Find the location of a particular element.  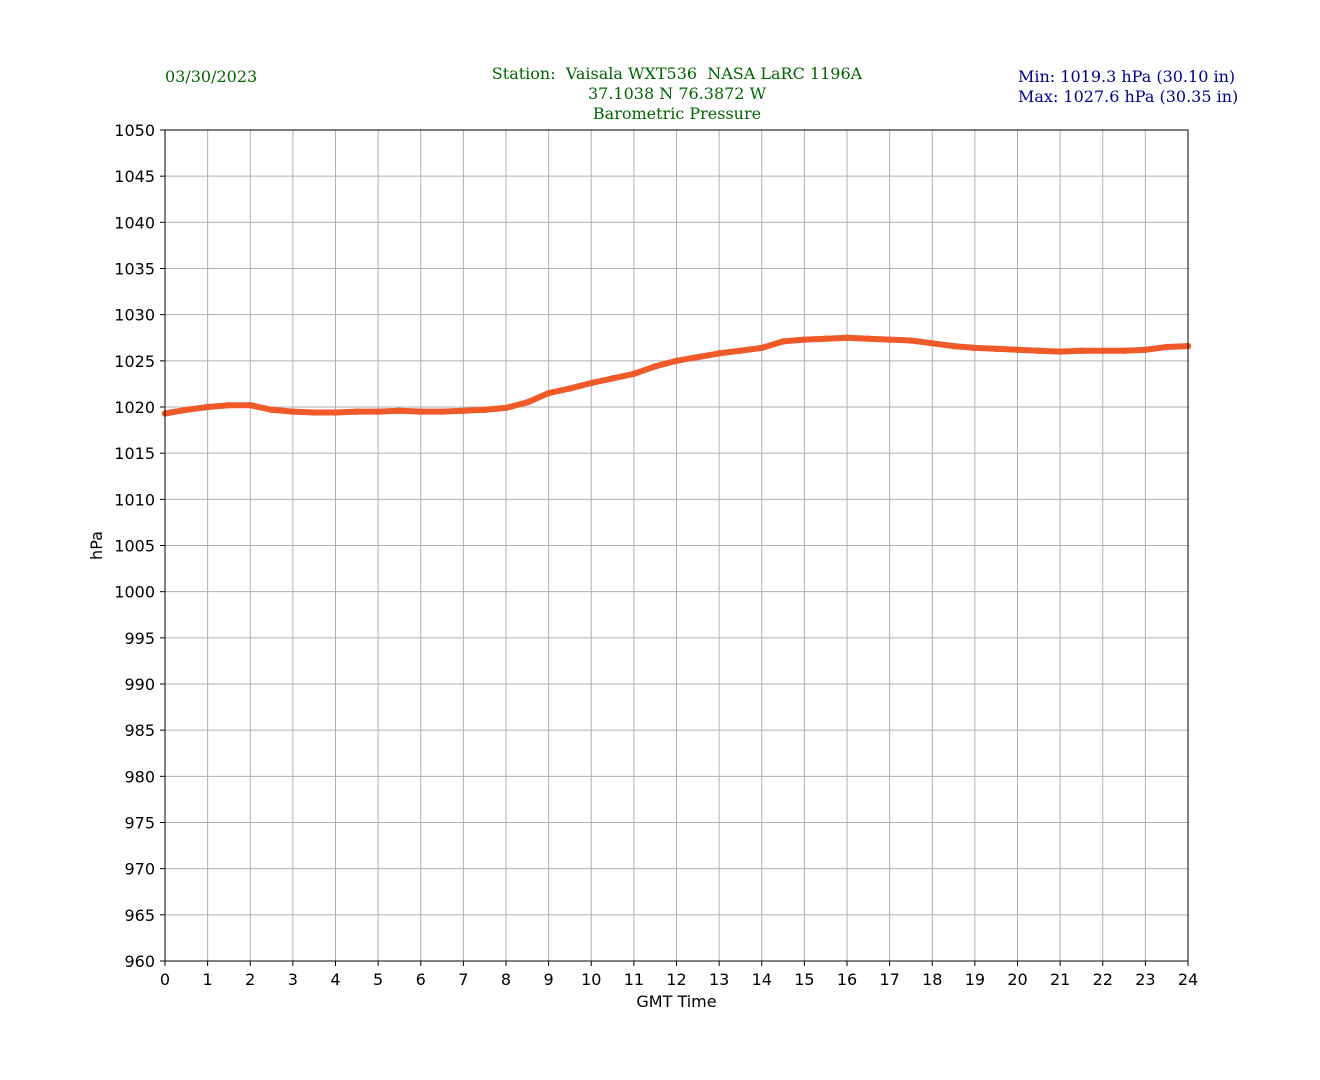

y-tick-label: 970 is located at coordinates (139, 869).